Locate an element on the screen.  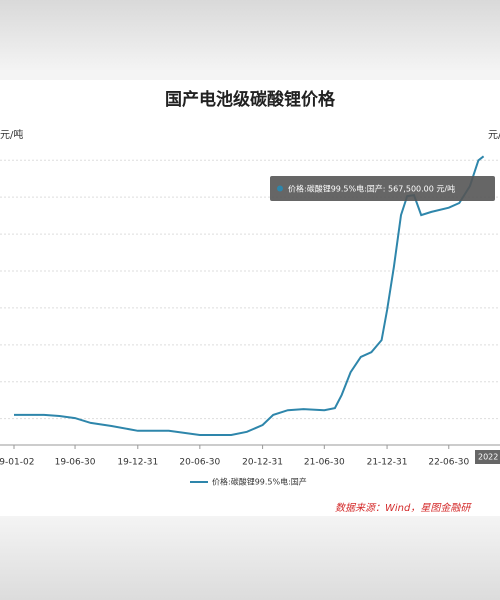
tooltip-text: 价格:碳酸锂99.5%电:国产: 567,500.00 元/吨 is located at coordinates (371, 189).